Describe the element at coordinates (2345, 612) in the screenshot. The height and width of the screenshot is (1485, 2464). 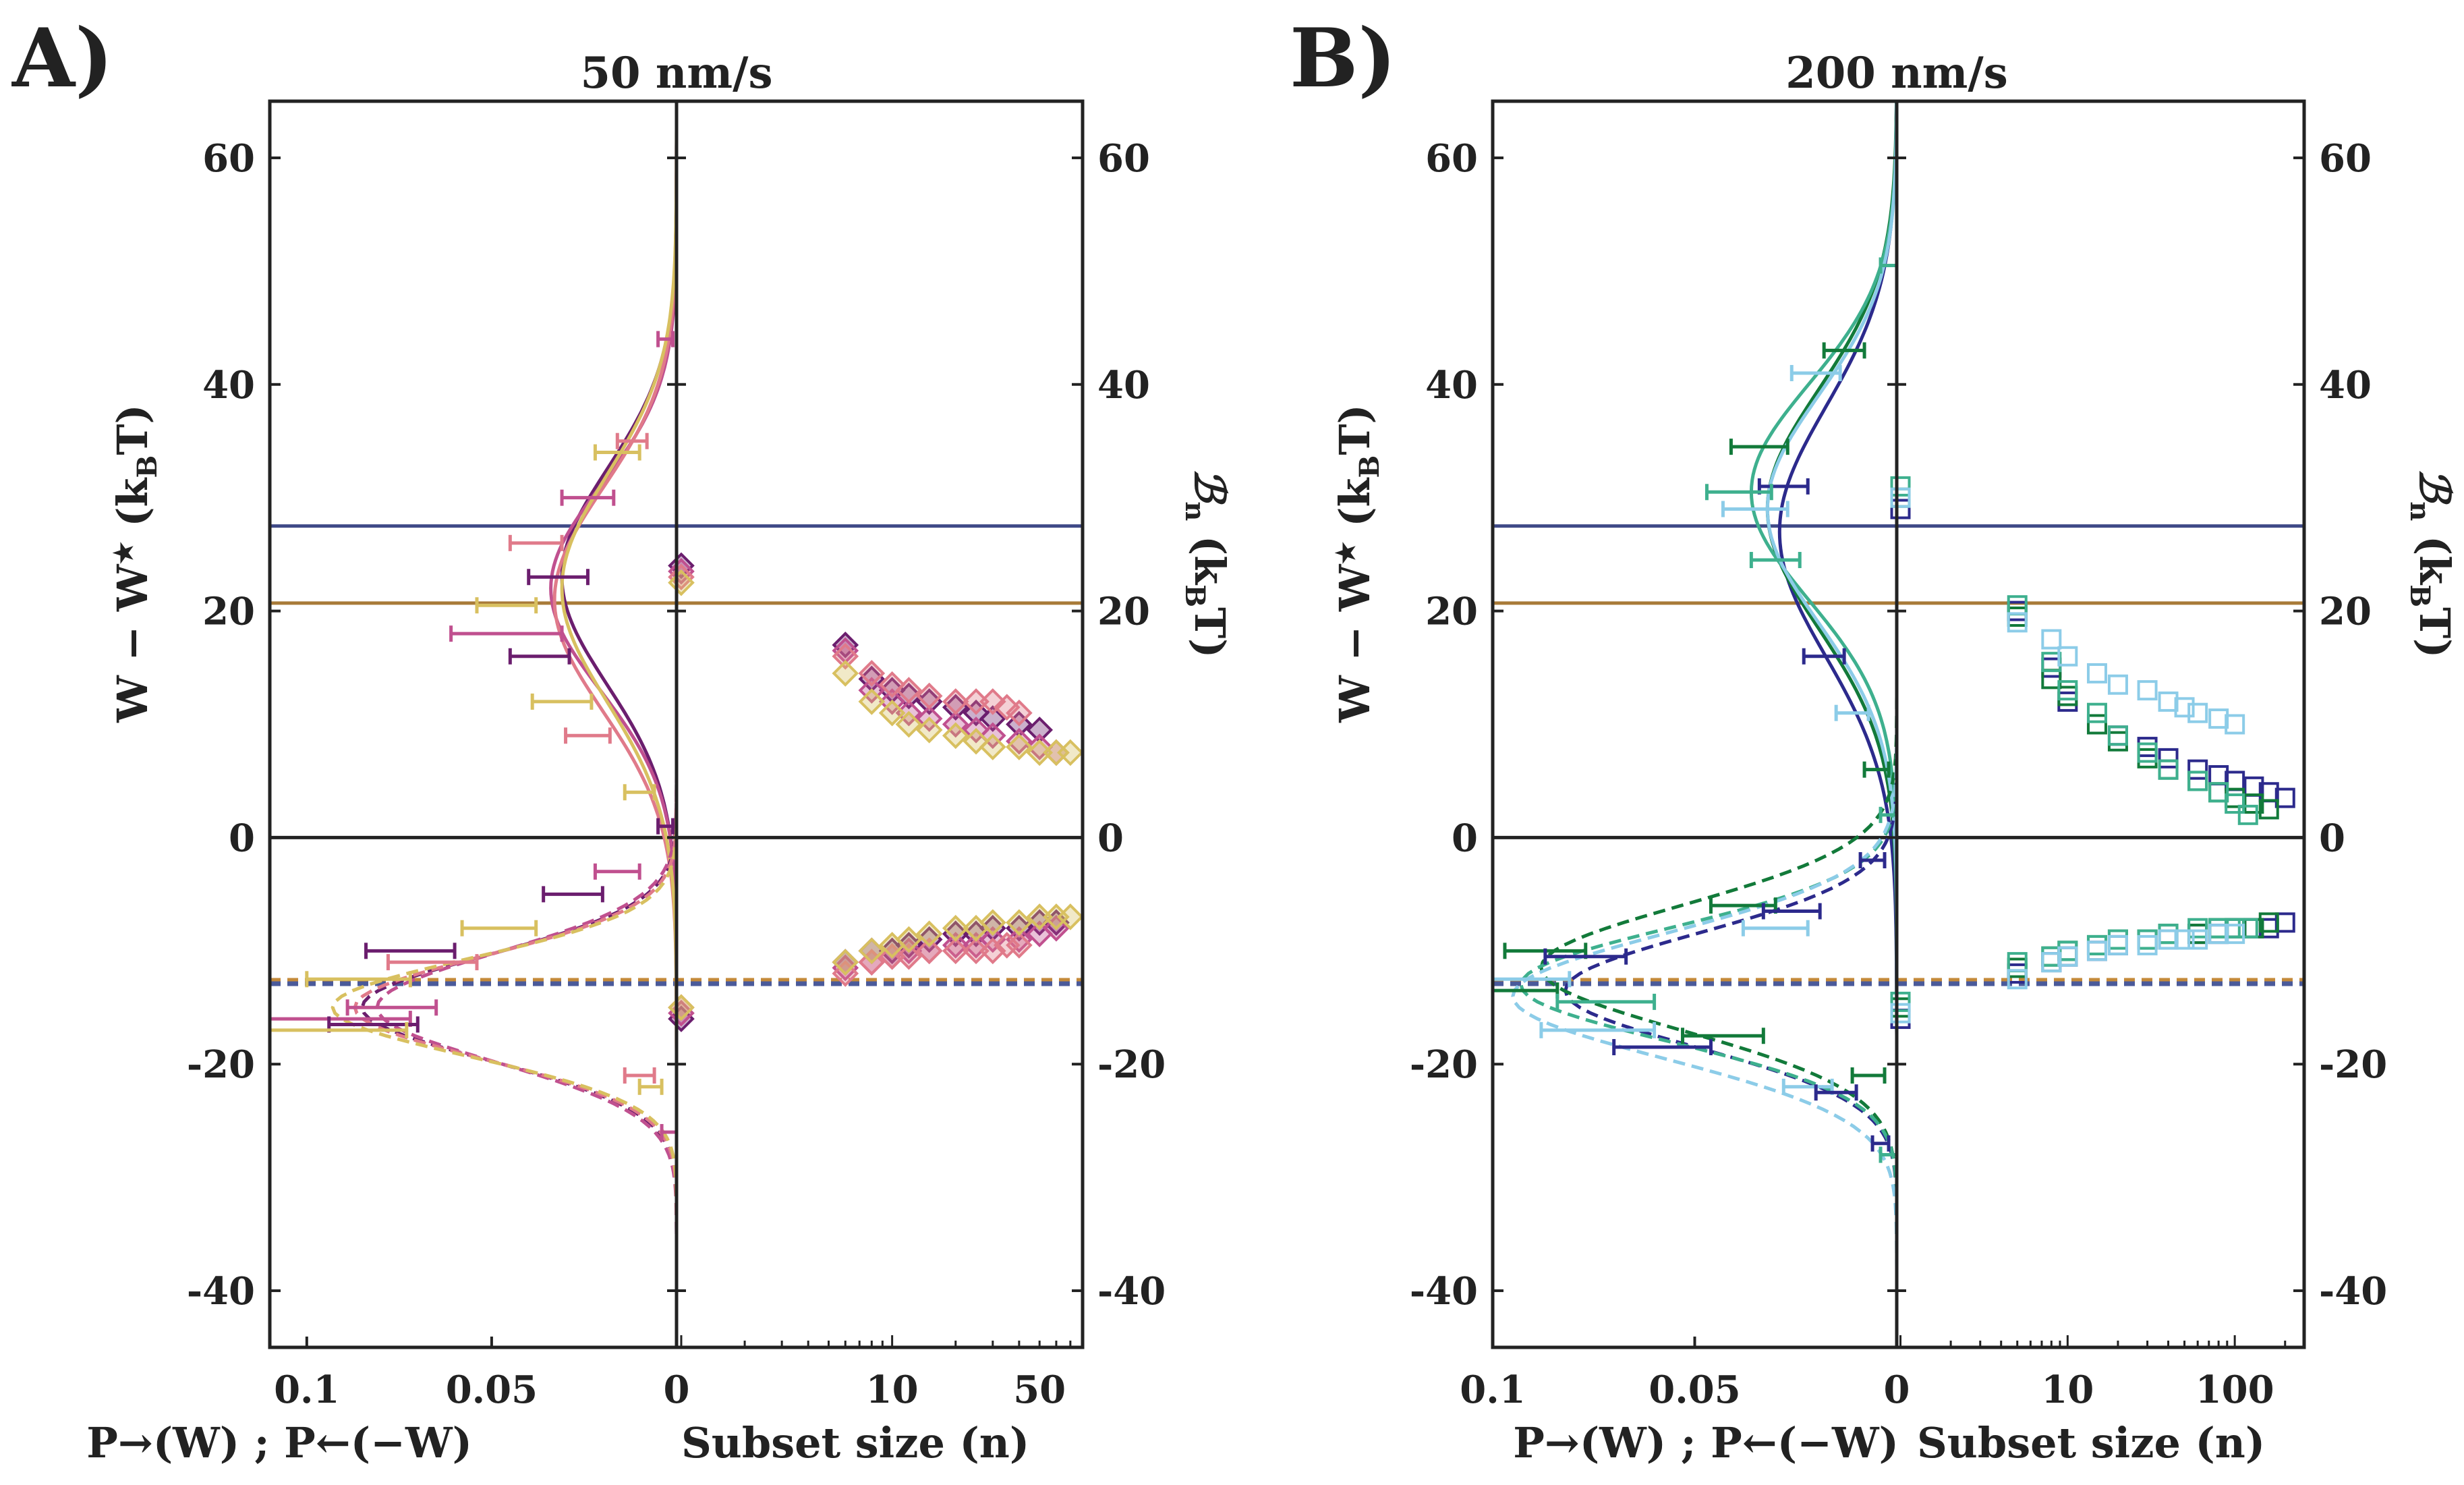
I see `panel-b-y2tick-label: 20` at that location.